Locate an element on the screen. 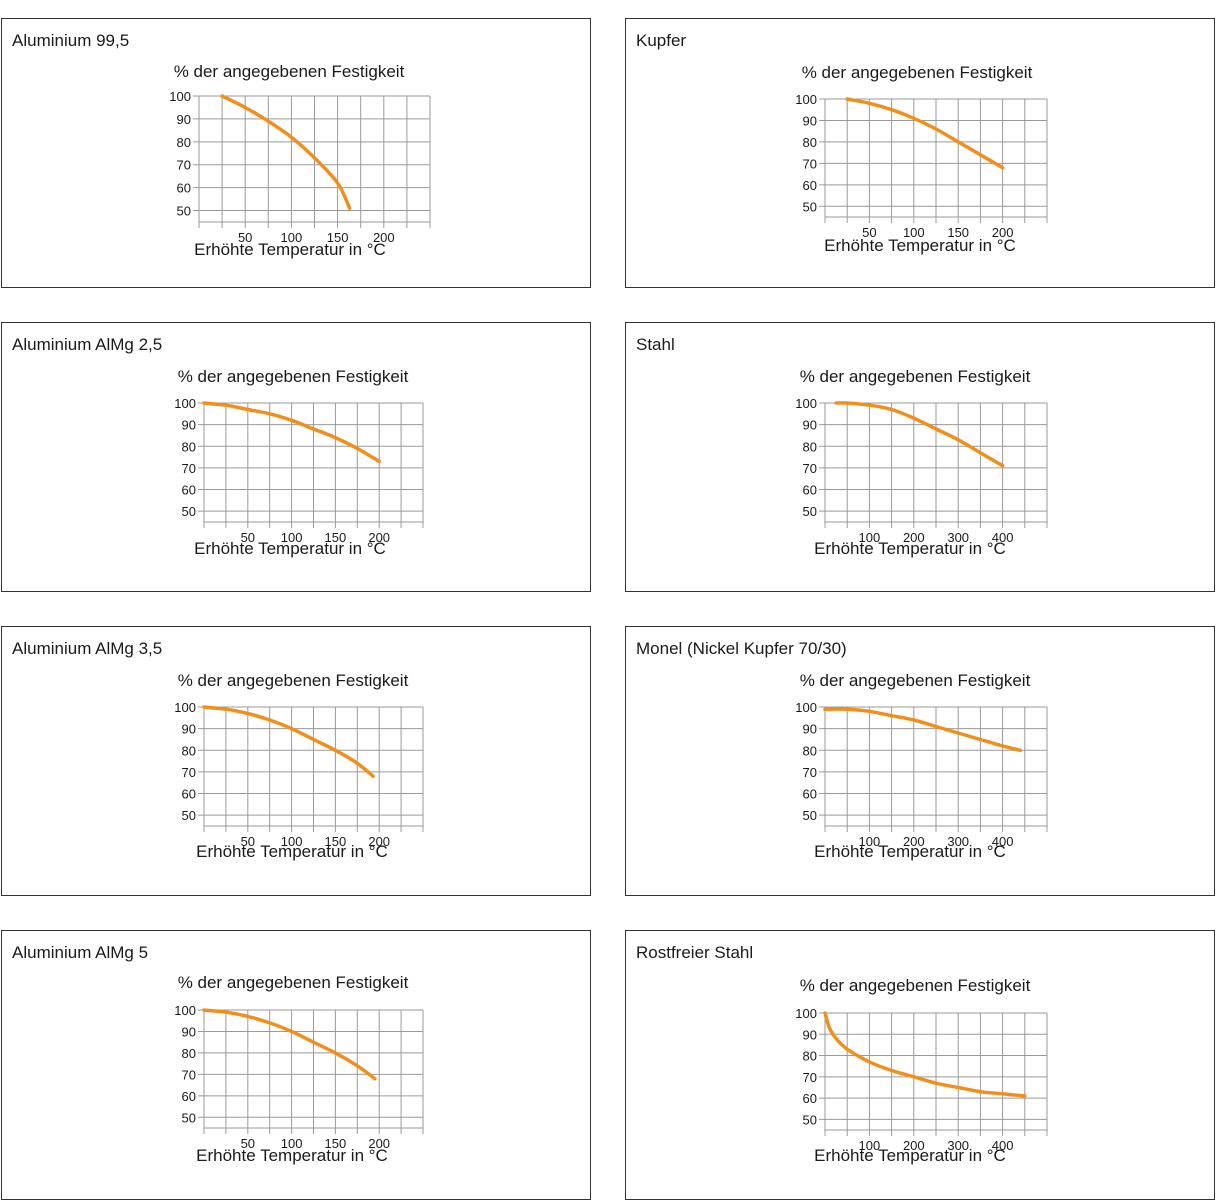  panel-title: Aluminium AlMg 2,5 is located at coordinates (87, 344).